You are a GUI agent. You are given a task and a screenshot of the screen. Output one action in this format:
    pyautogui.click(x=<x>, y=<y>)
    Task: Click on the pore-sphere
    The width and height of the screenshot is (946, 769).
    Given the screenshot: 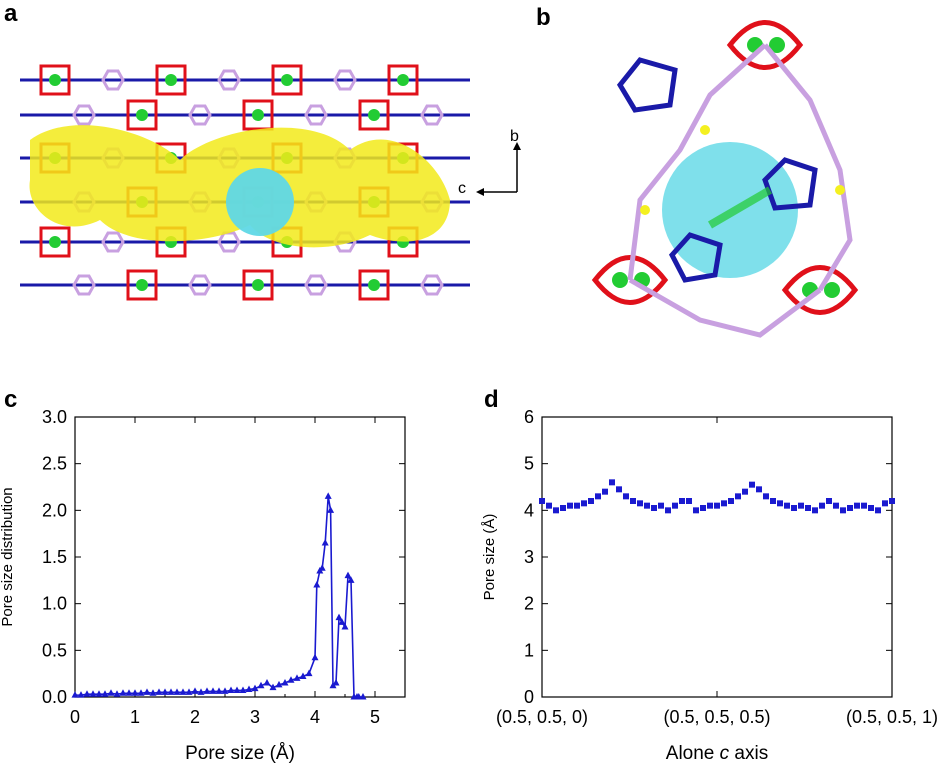 What is the action you would take?
    pyautogui.click(x=260, y=202)
    